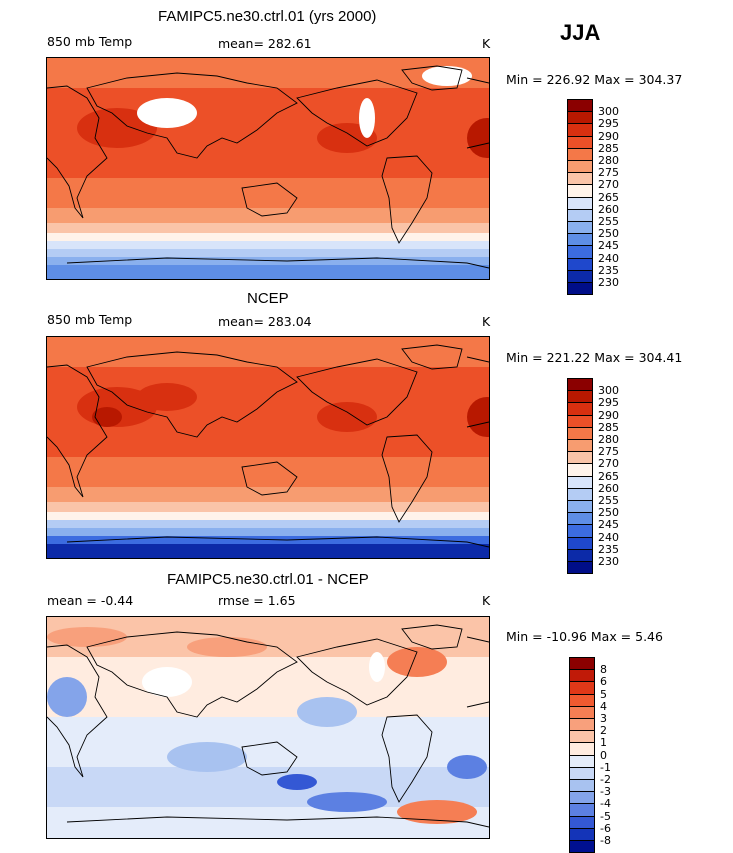  What do you see at coordinates (486, 600) in the screenshot?
I see `panel3-units: K` at bounding box center [486, 600].